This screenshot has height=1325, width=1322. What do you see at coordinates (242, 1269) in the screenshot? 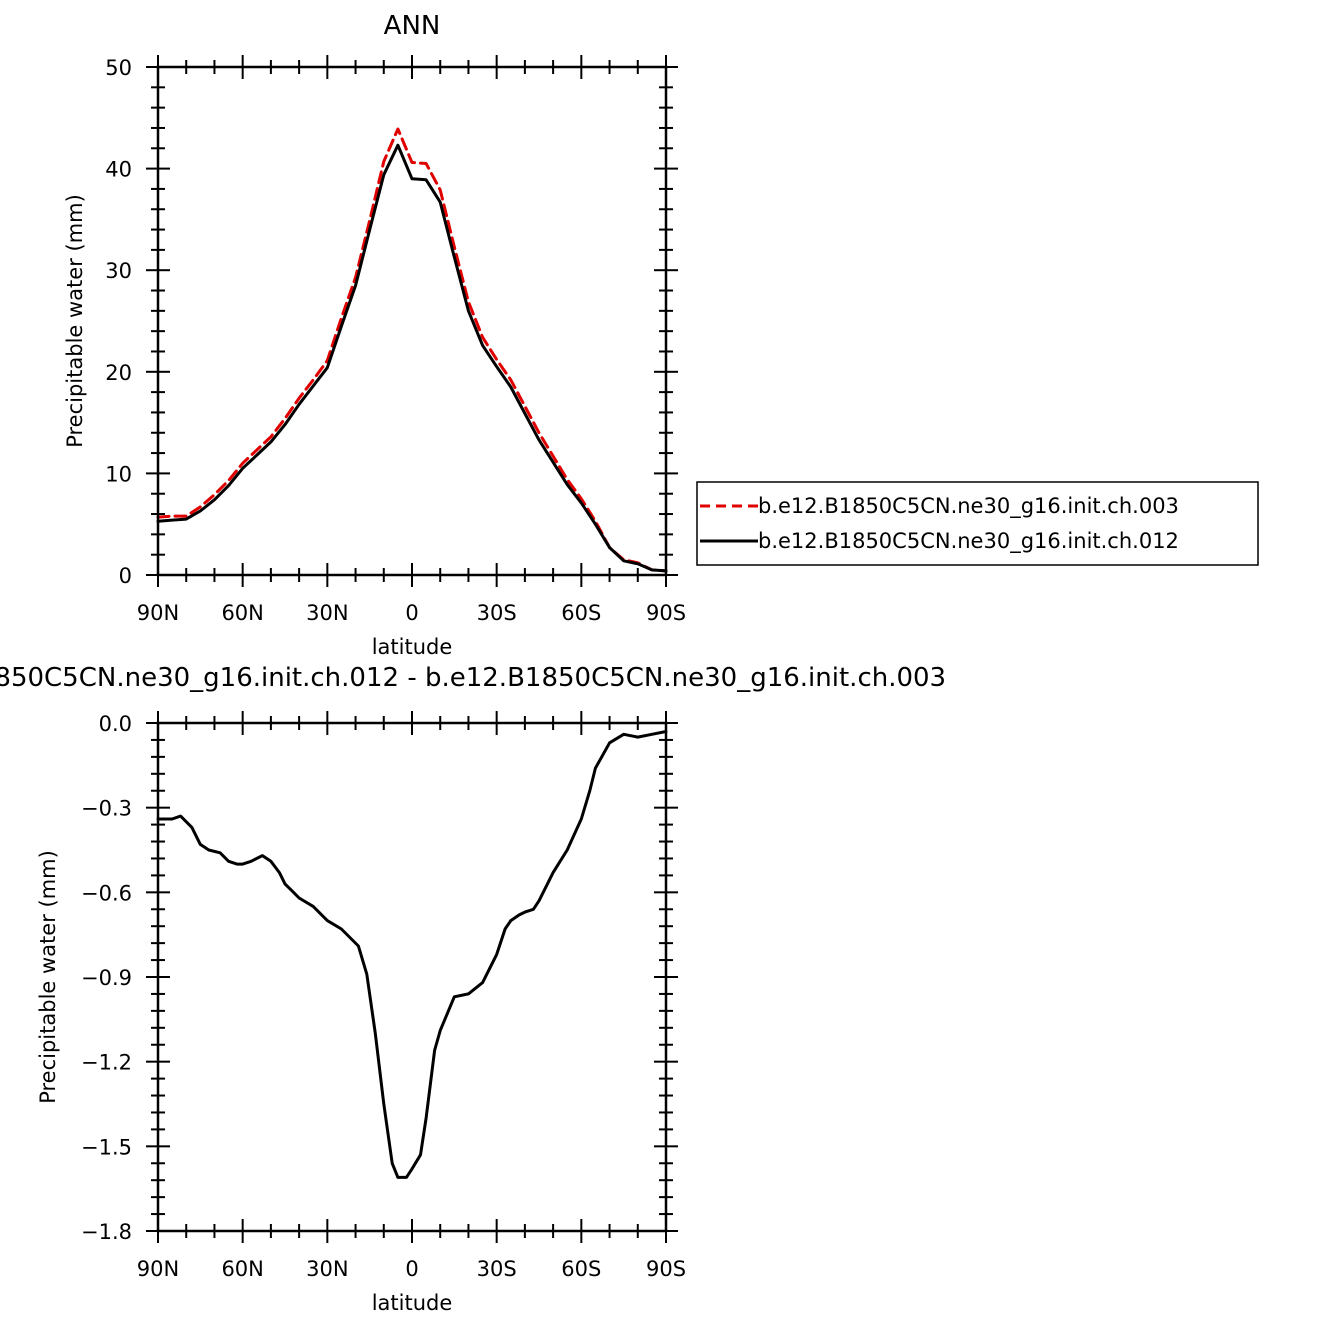
I see `bottom-x-tick-label: 60N` at bounding box center [242, 1269].